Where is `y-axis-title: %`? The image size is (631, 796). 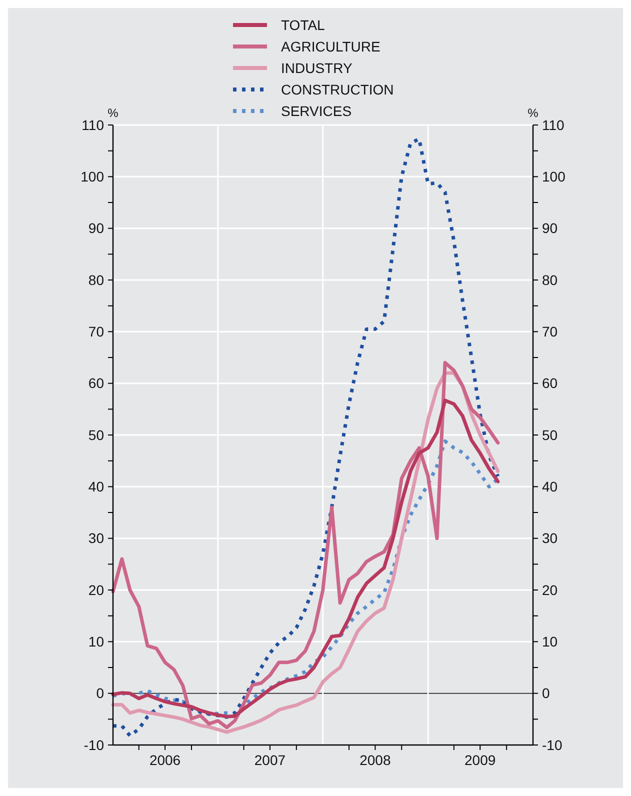
y-axis-title: % is located at coordinates (113, 113).